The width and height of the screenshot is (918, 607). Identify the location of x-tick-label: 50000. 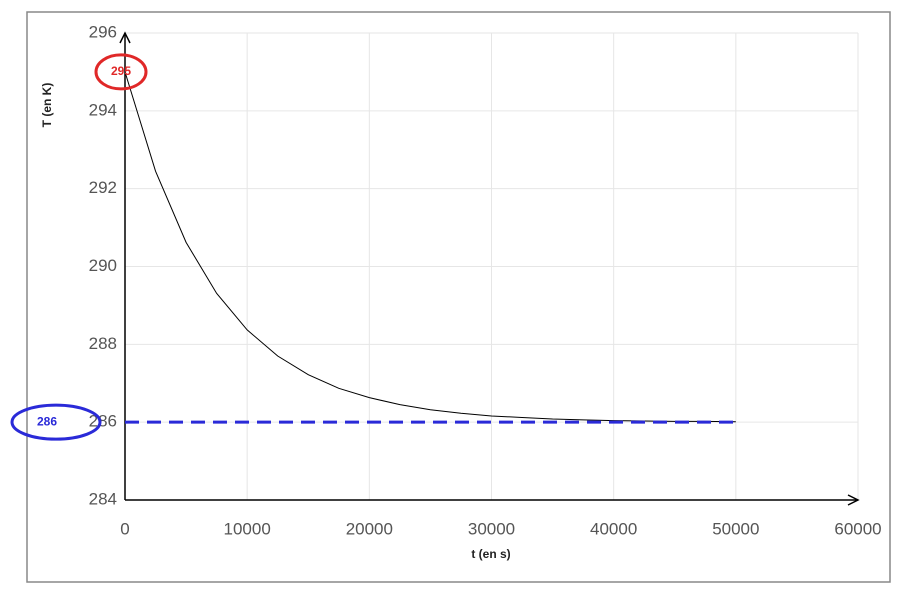
(735, 528).